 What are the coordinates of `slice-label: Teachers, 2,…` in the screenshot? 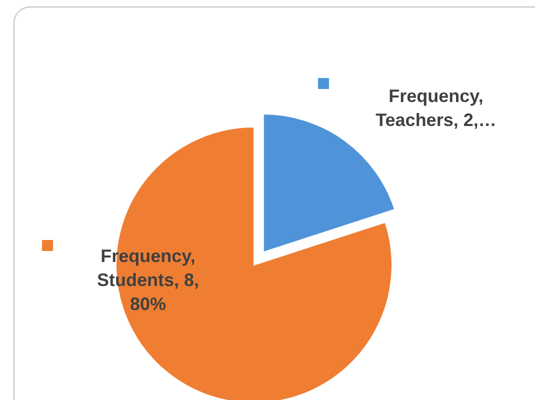 It's located at (436, 120).